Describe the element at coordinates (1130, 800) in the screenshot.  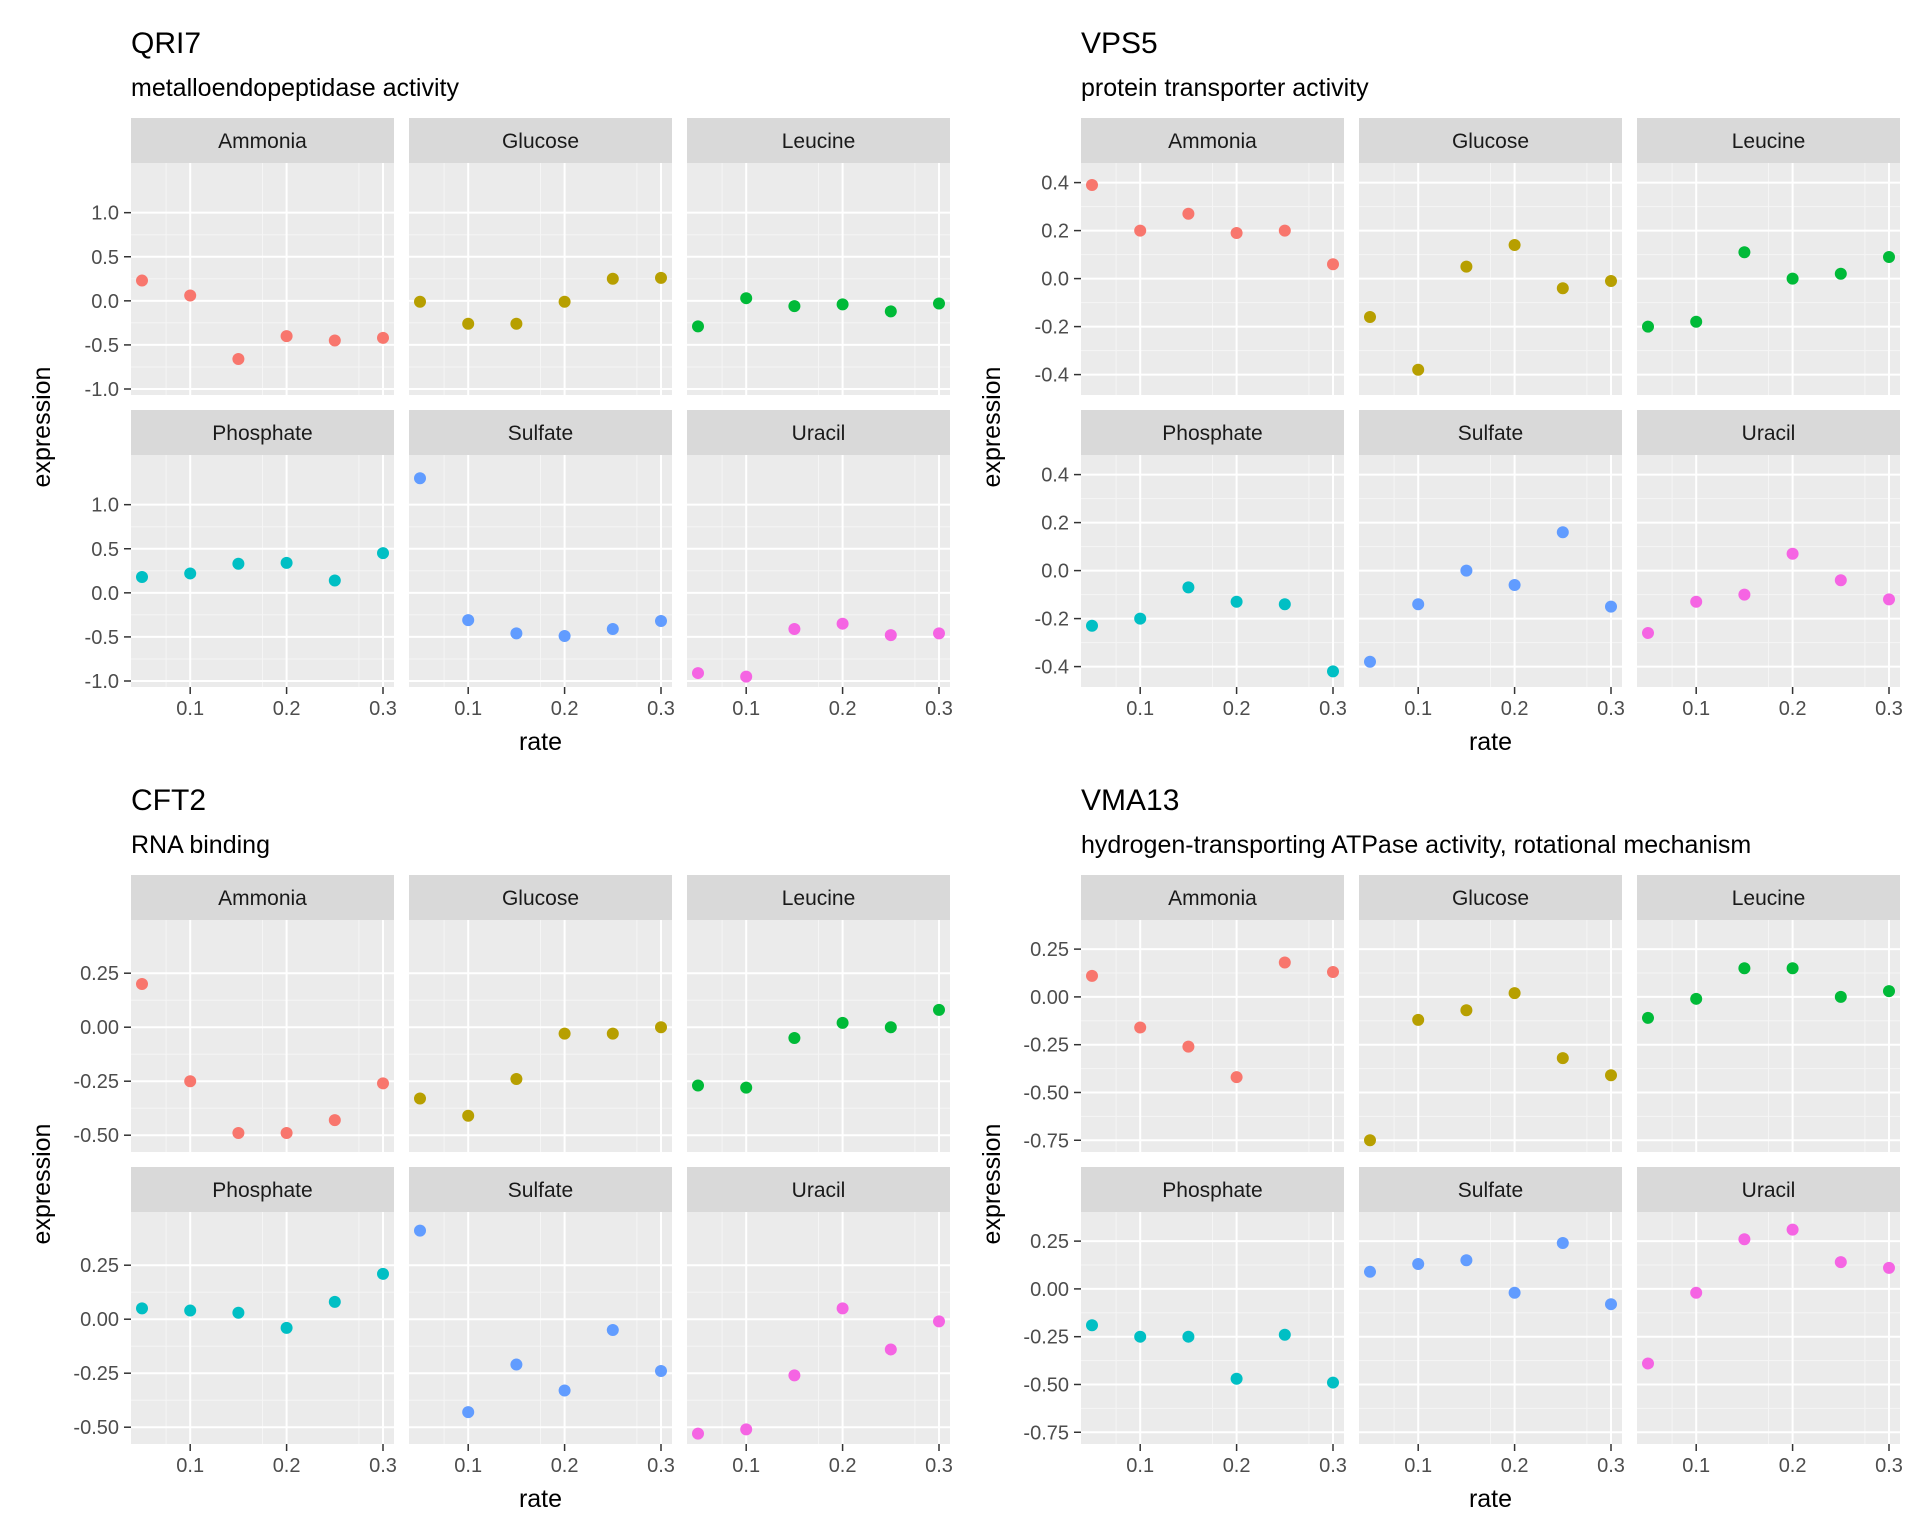
I see `chart-title: VMA13` at that location.